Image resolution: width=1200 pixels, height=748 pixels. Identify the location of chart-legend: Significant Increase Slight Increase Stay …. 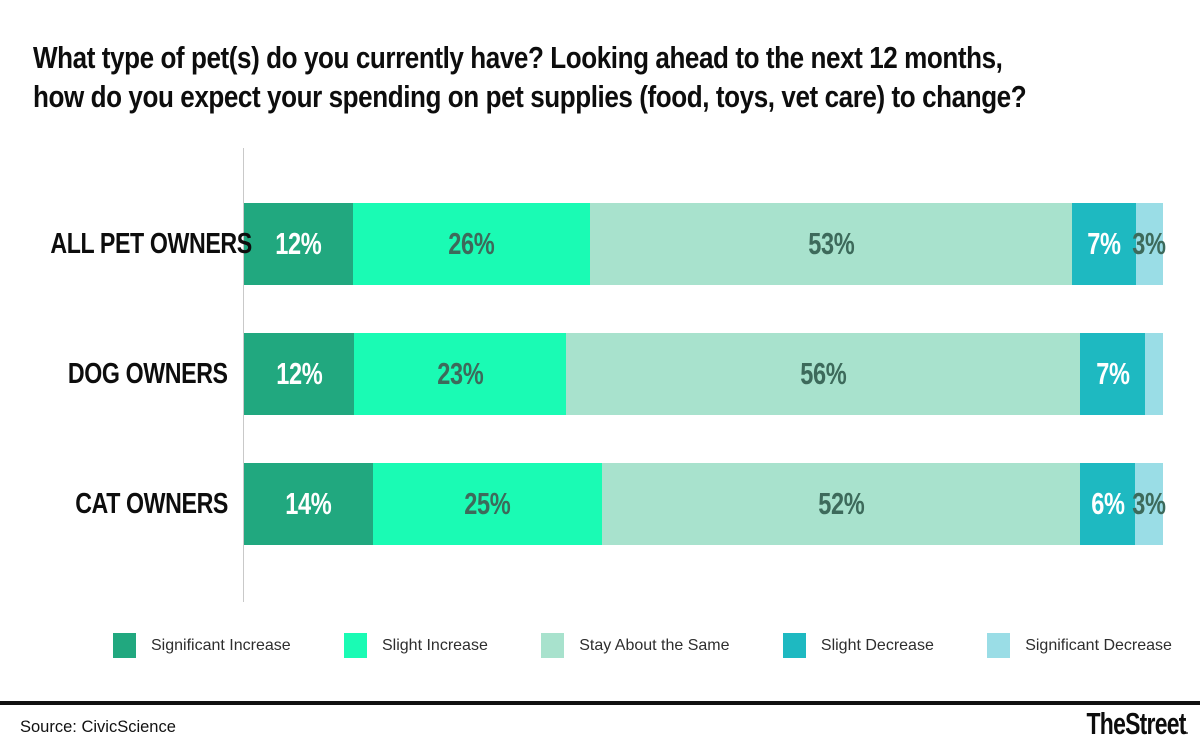
(642, 645).